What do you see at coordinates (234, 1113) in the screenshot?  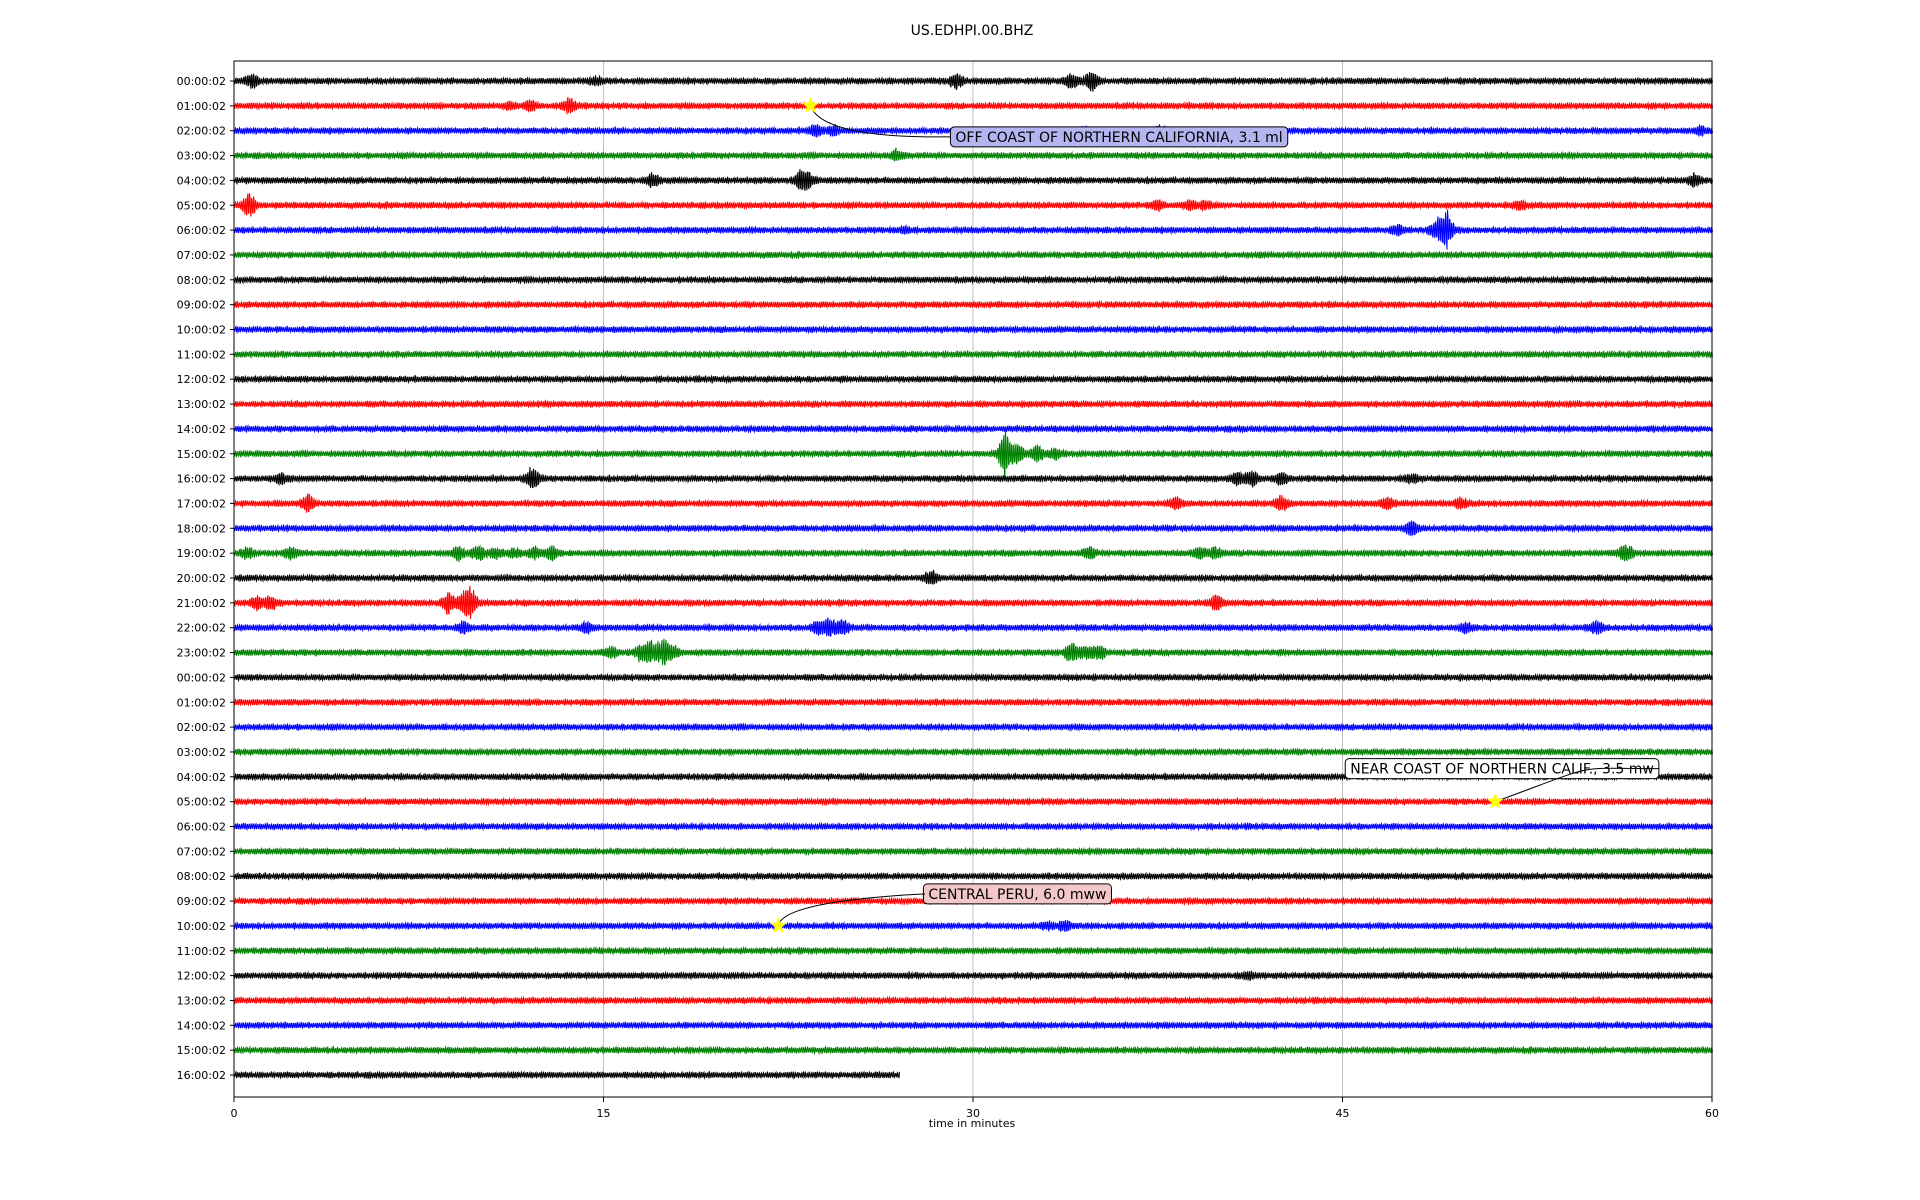 I see `x-tick-label: 0` at bounding box center [234, 1113].